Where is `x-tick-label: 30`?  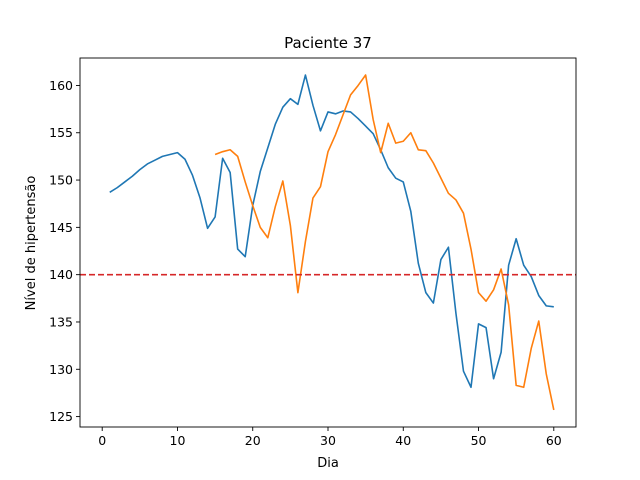
x-tick-label: 30 is located at coordinates (328, 440).